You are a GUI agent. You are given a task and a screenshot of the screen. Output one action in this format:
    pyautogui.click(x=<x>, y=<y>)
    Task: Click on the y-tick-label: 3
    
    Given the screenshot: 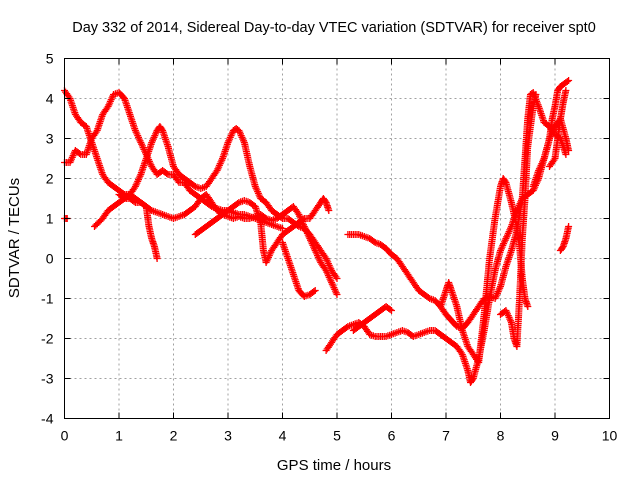 What is the action you would take?
    pyautogui.click(x=50, y=139)
    